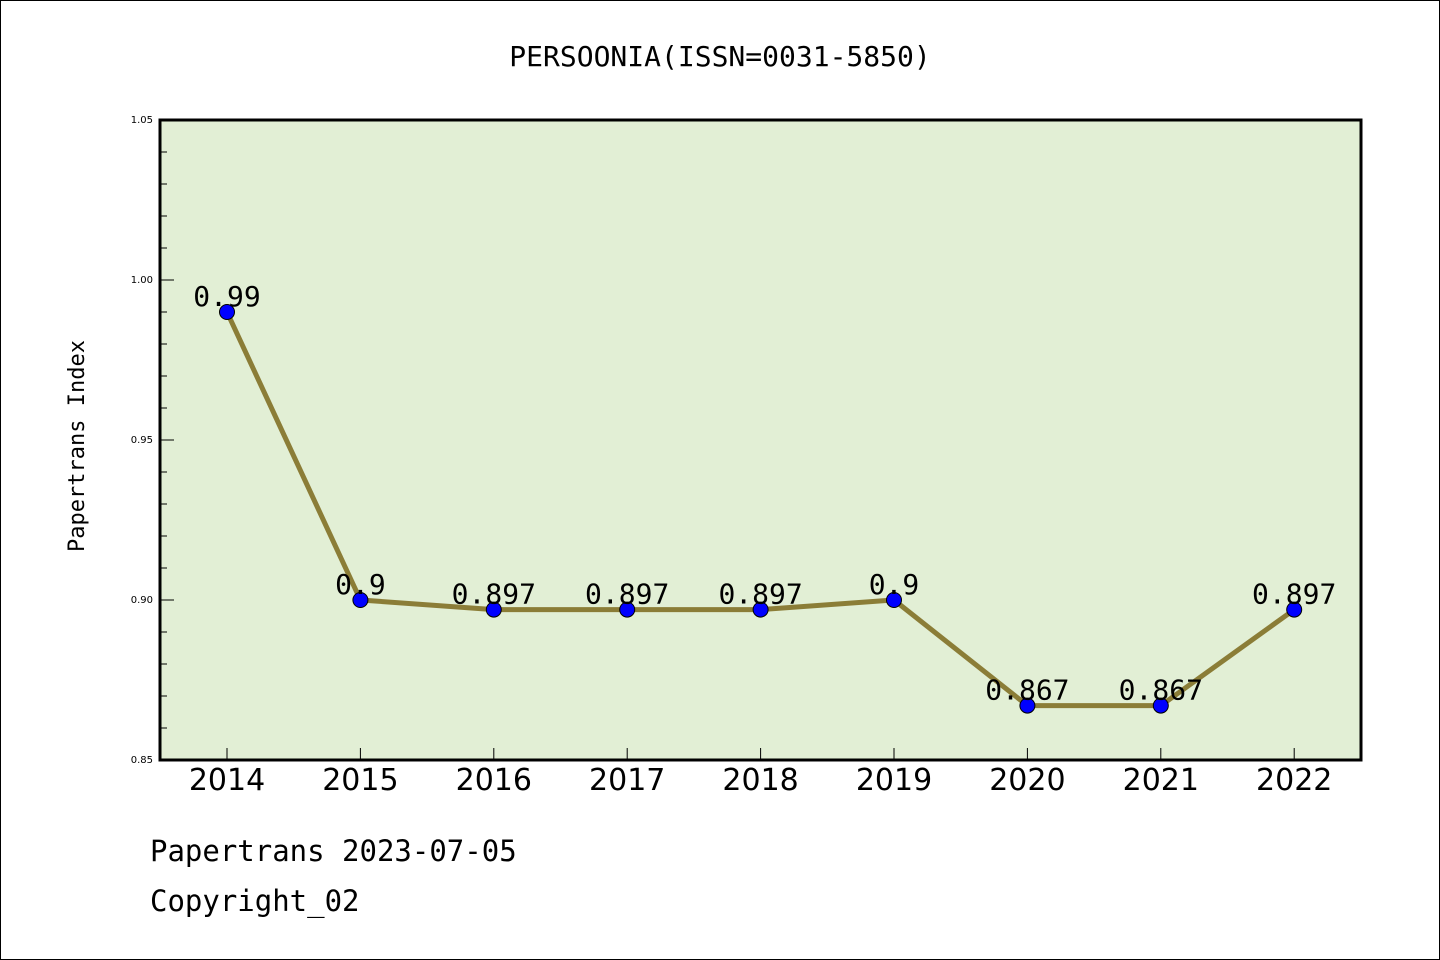 The width and height of the screenshot is (1440, 960). Describe the element at coordinates (760, 780) in the screenshot. I see `x-tick-label: 2018` at that location.